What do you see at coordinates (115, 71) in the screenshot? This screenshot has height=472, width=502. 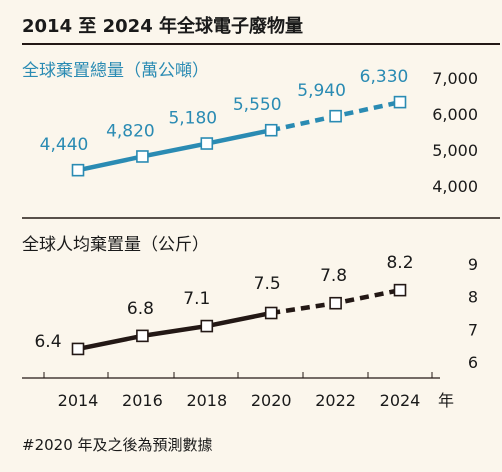 I see `panel1-title: 全球棄置總量（萬公噸）` at bounding box center [115, 71].